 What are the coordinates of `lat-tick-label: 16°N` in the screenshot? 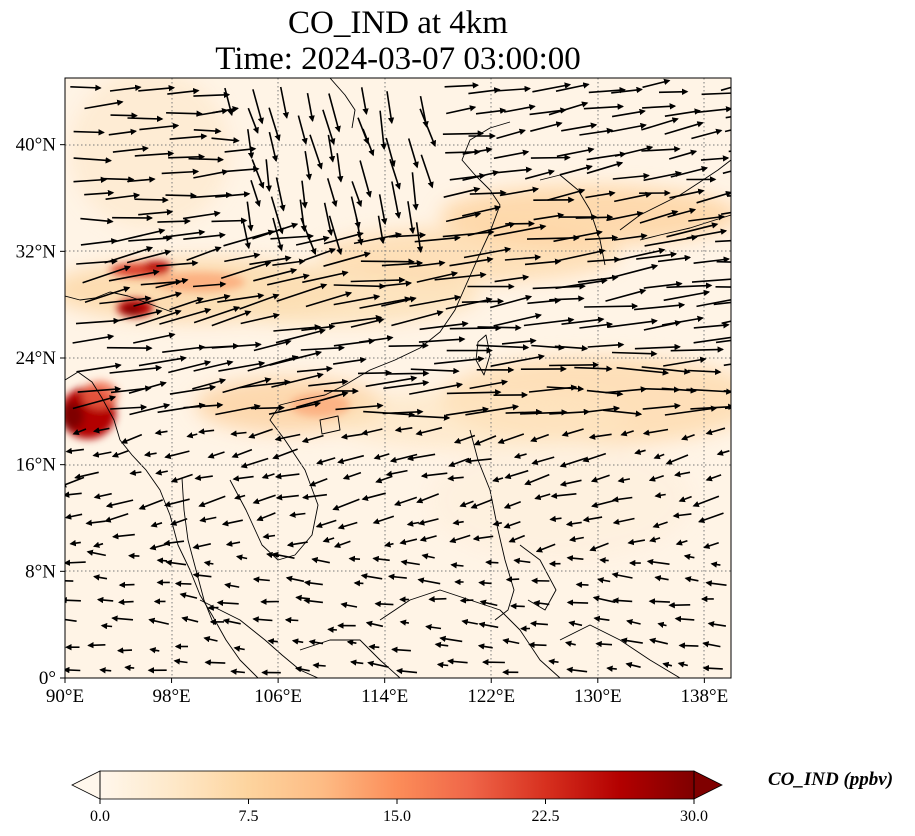 It's located at (36, 465).